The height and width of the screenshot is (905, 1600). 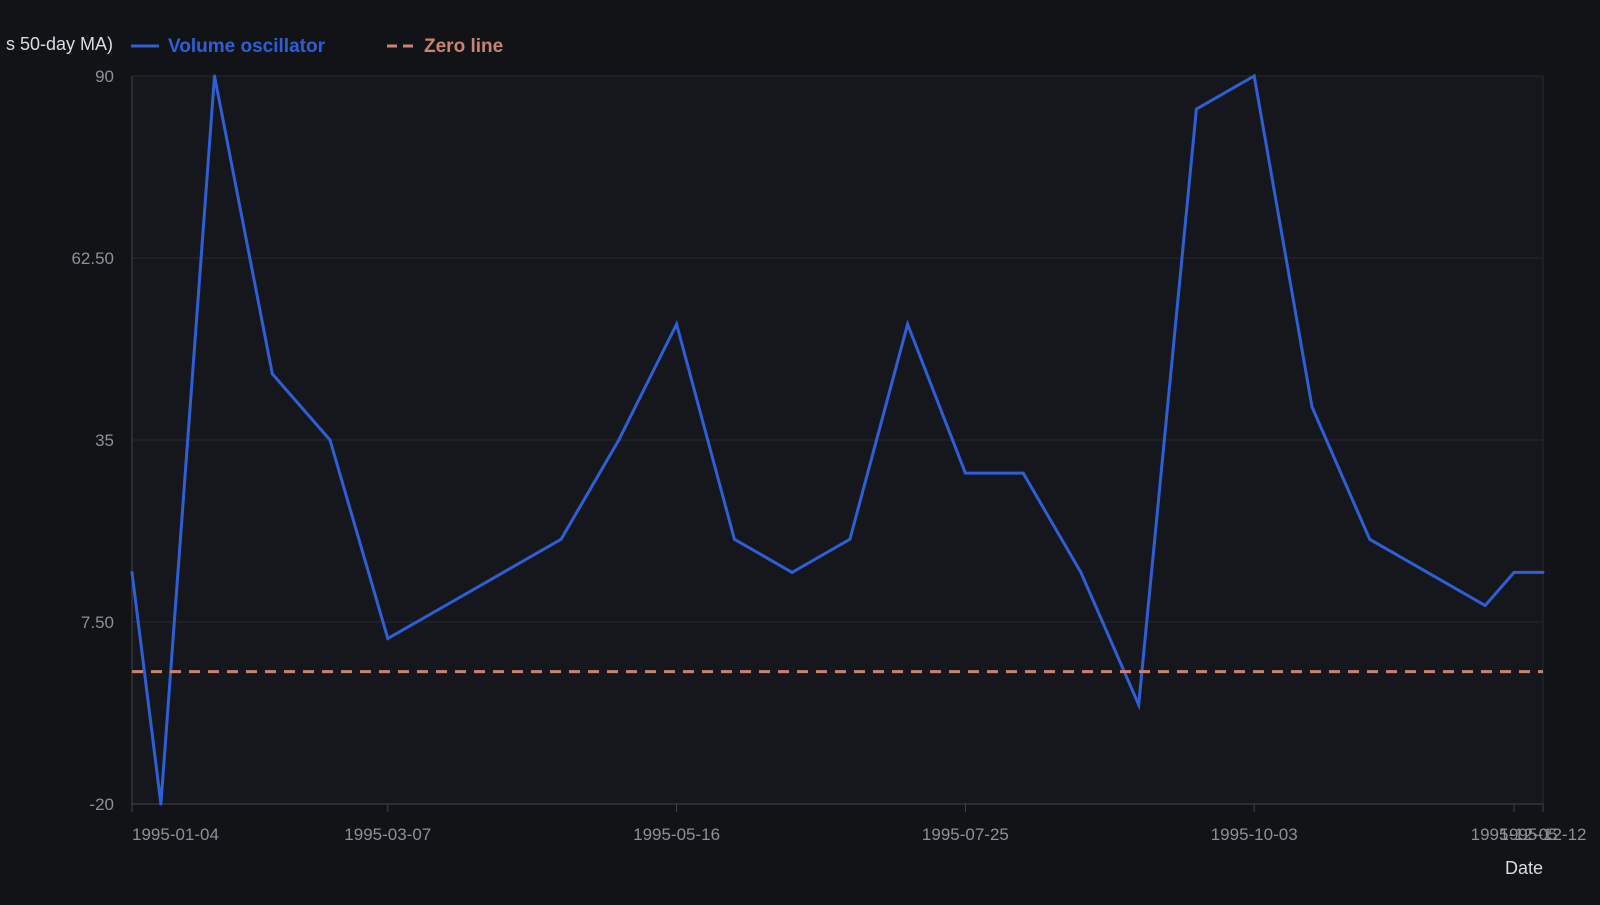 What do you see at coordinates (387, 834) in the screenshot?
I see `x-tick-label: 1995-03-07` at bounding box center [387, 834].